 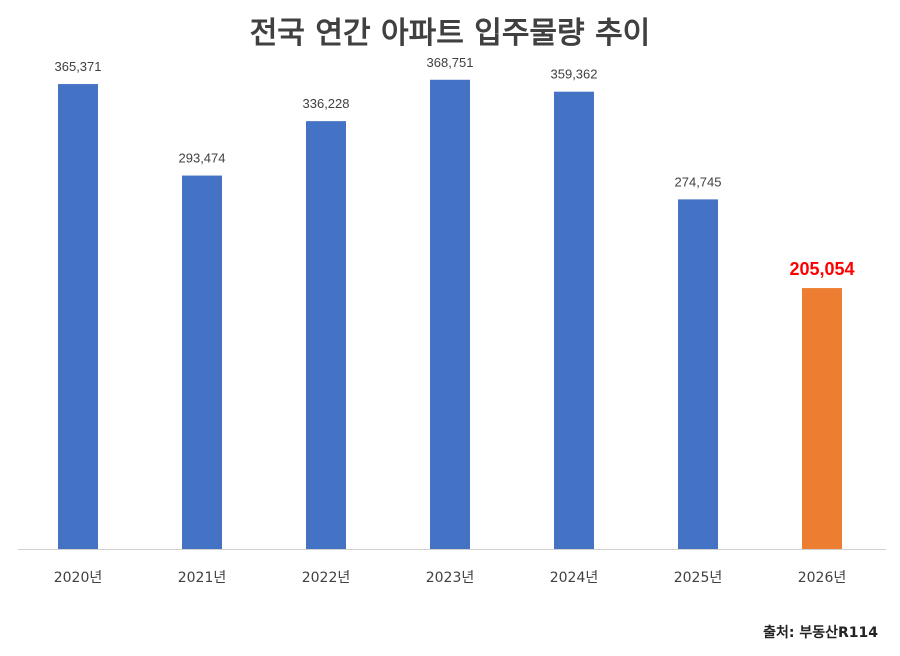 I want to click on bar-2020년, so click(x=78, y=316).